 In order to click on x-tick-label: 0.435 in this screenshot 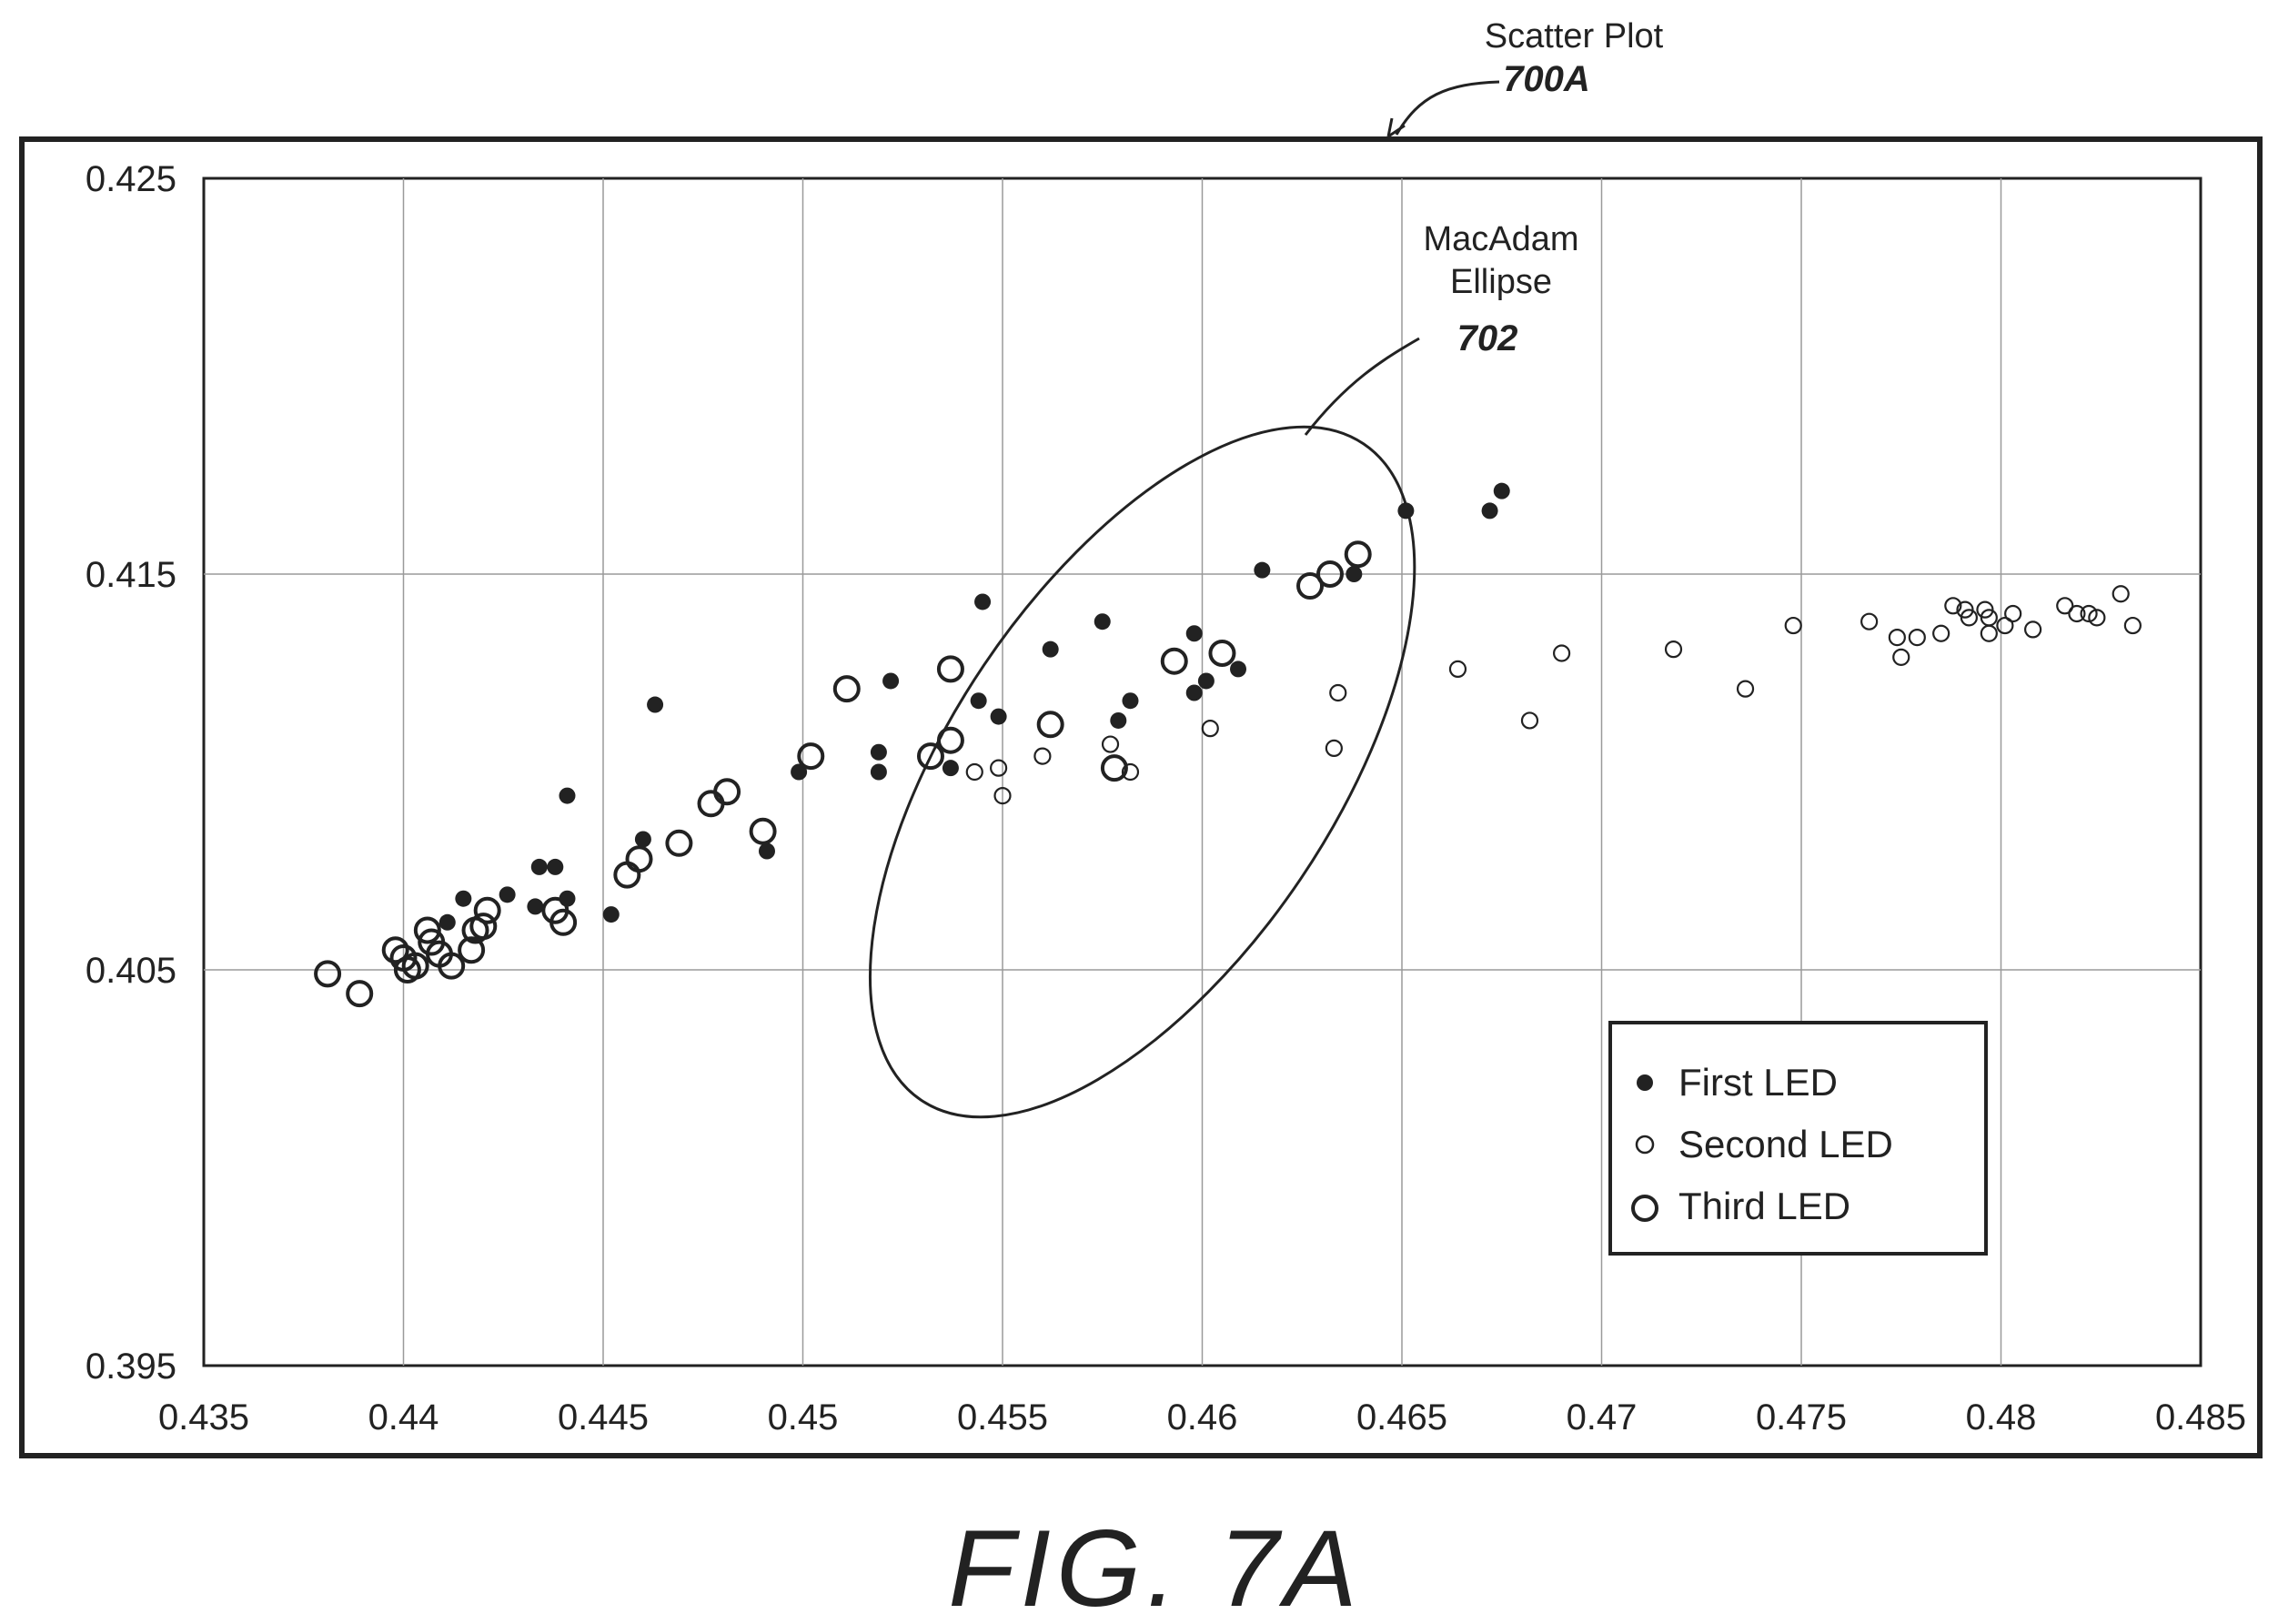, I will do `click(203, 1417)`.